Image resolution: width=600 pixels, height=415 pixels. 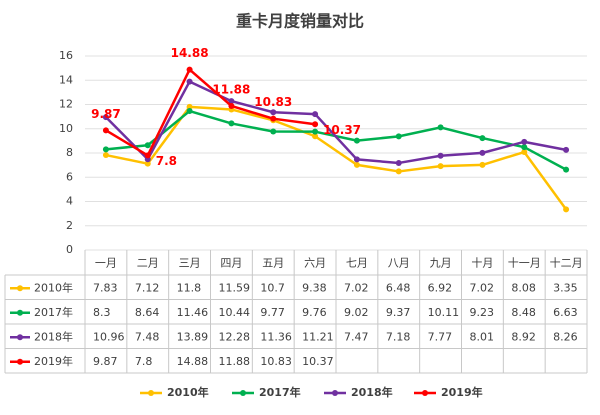 I want to click on x-tick-label: 十一月, so click(x=524, y=263).